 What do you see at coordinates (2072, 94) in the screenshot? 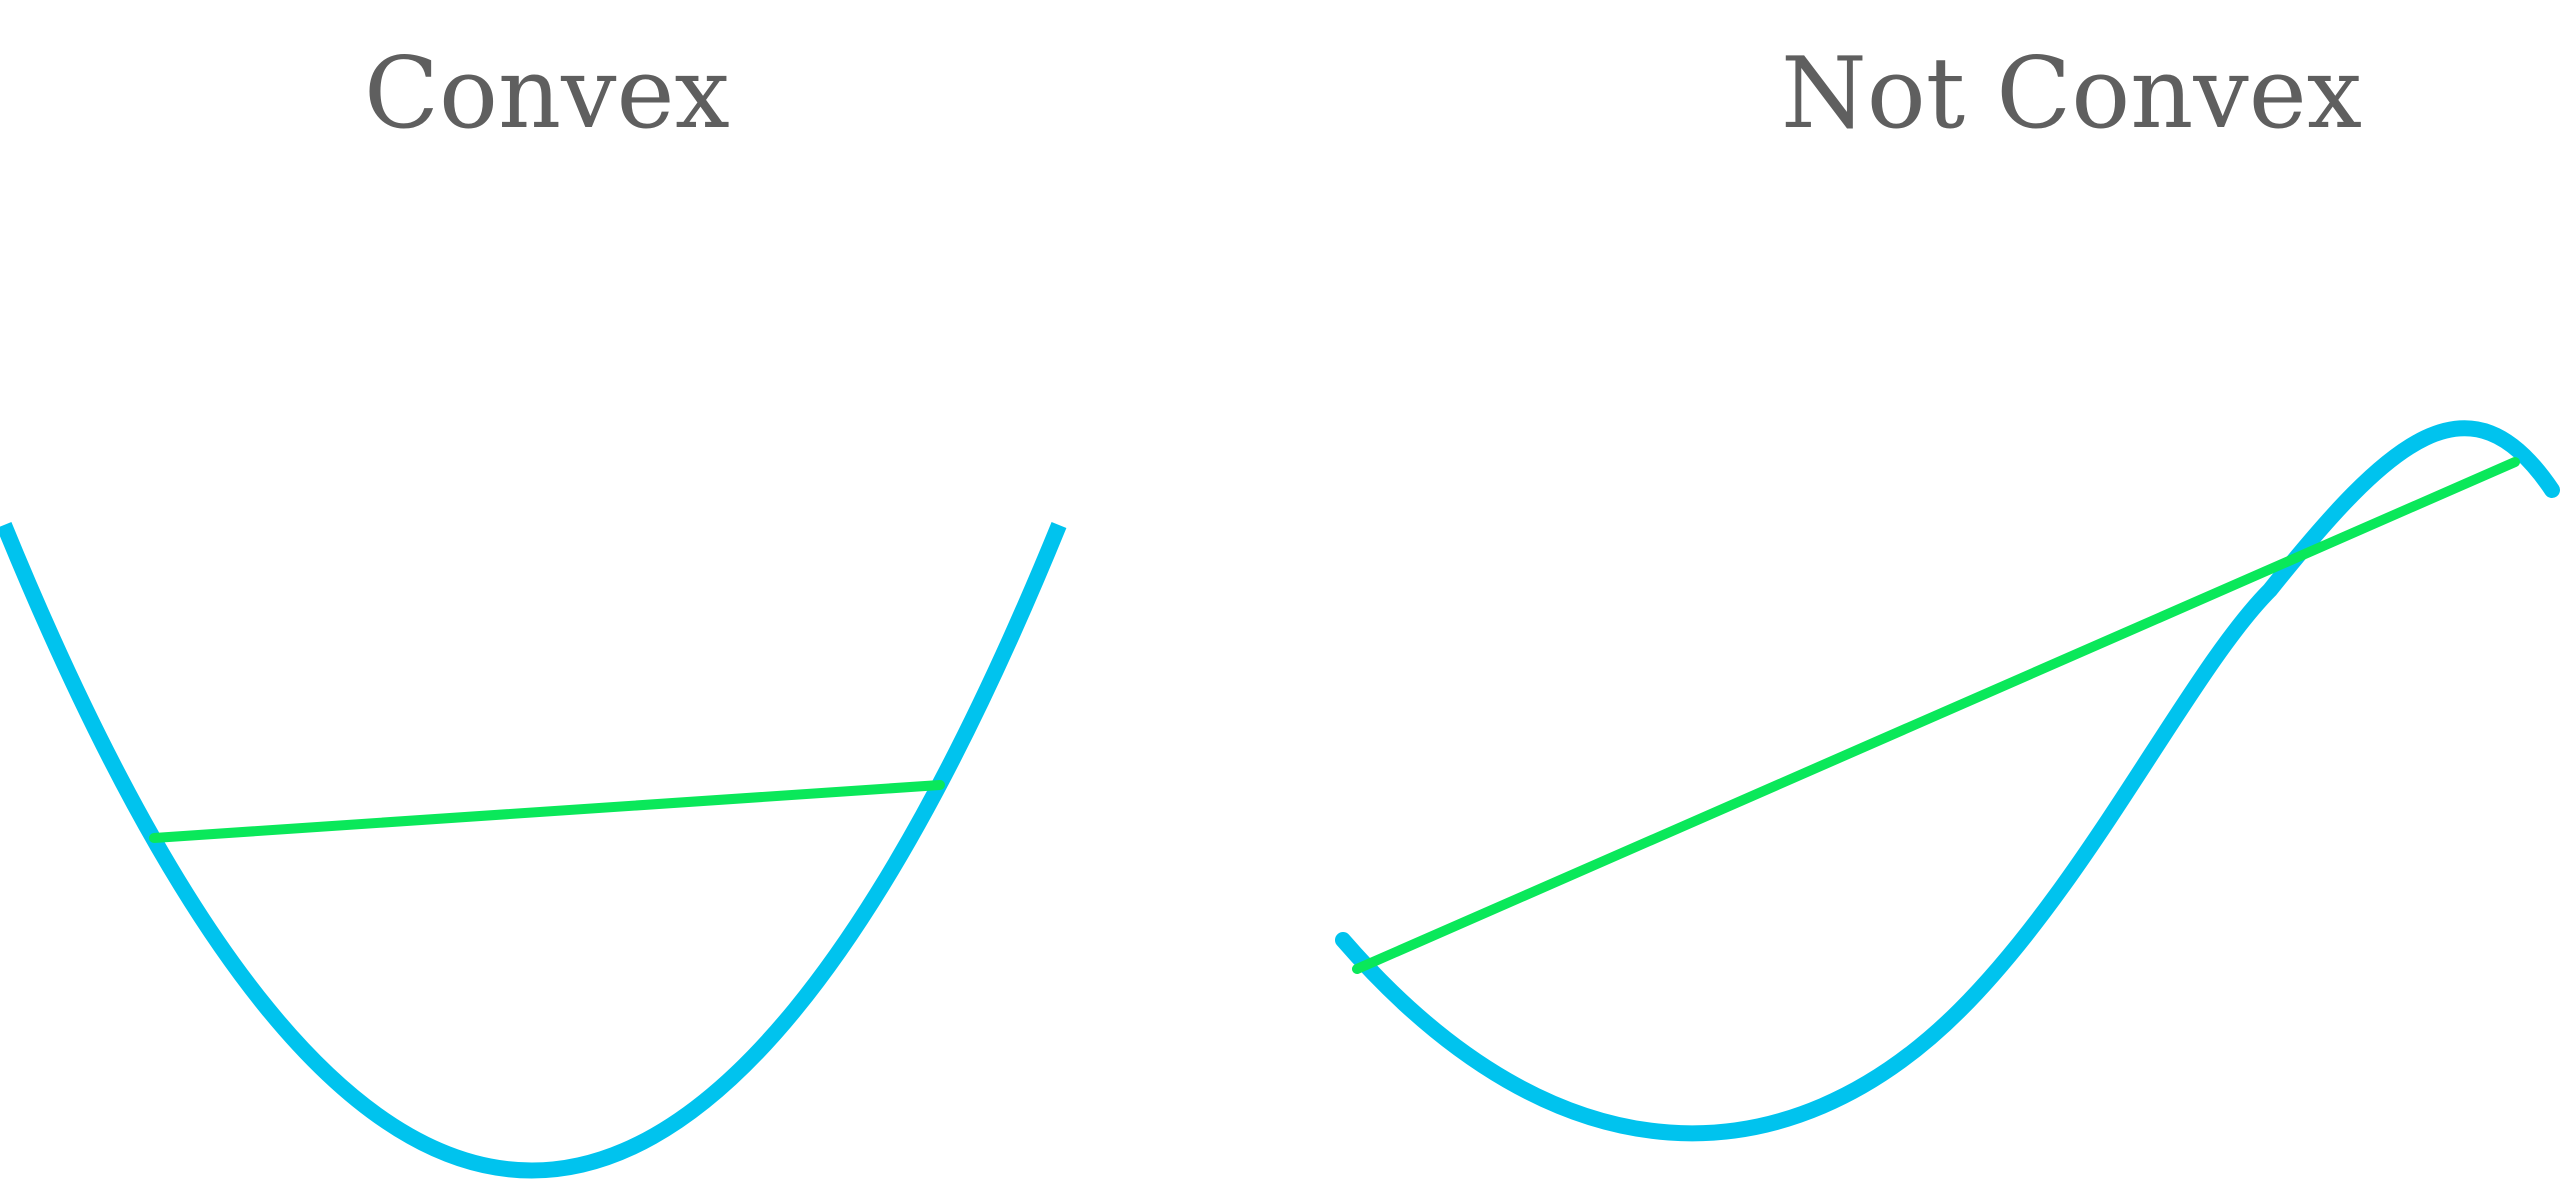
I see `not-convex-title: Not Convex` at bounding box center [2072, 94].